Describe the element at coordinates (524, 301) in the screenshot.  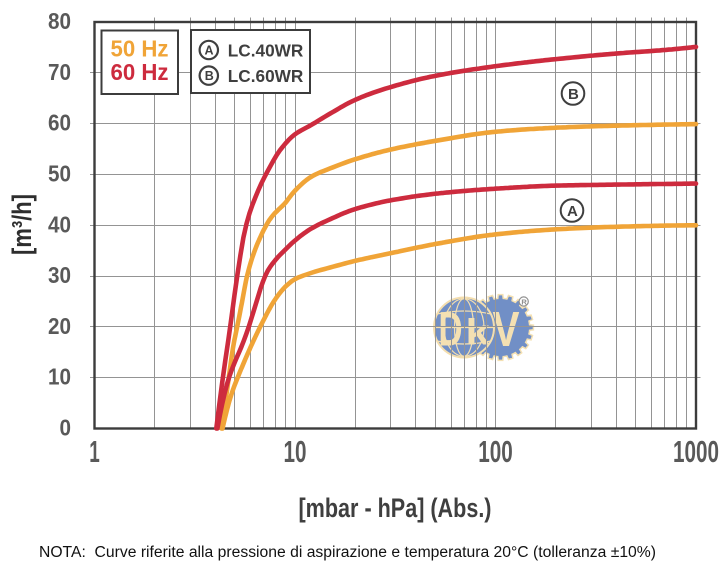
I see `svg-text: R` at that location.